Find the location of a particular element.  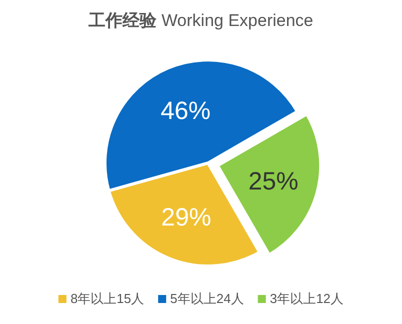

data-label: 29% is located at coordinates (186, 217).